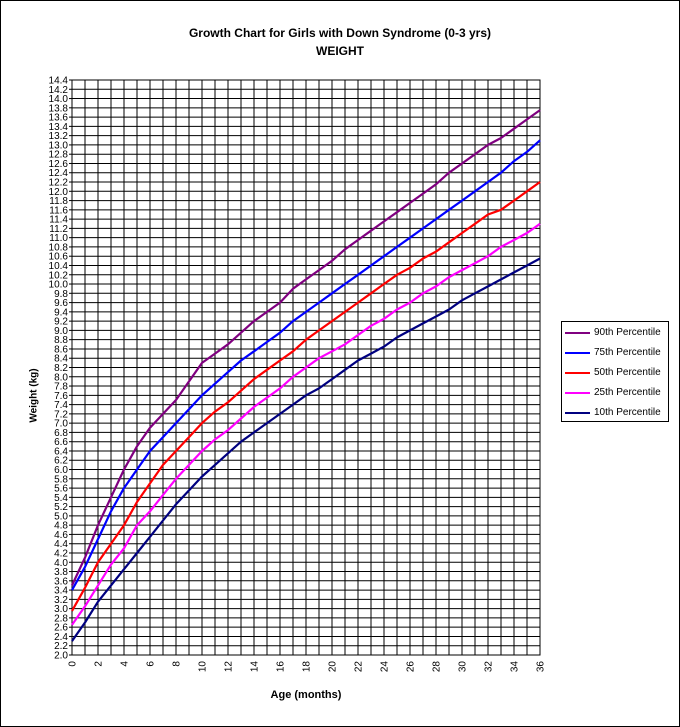 This screenshot has height=727, width=680. Describe the element at coordinates (58, 238) in the screenshot. I see `y-tick-label: 11.0` at that location.